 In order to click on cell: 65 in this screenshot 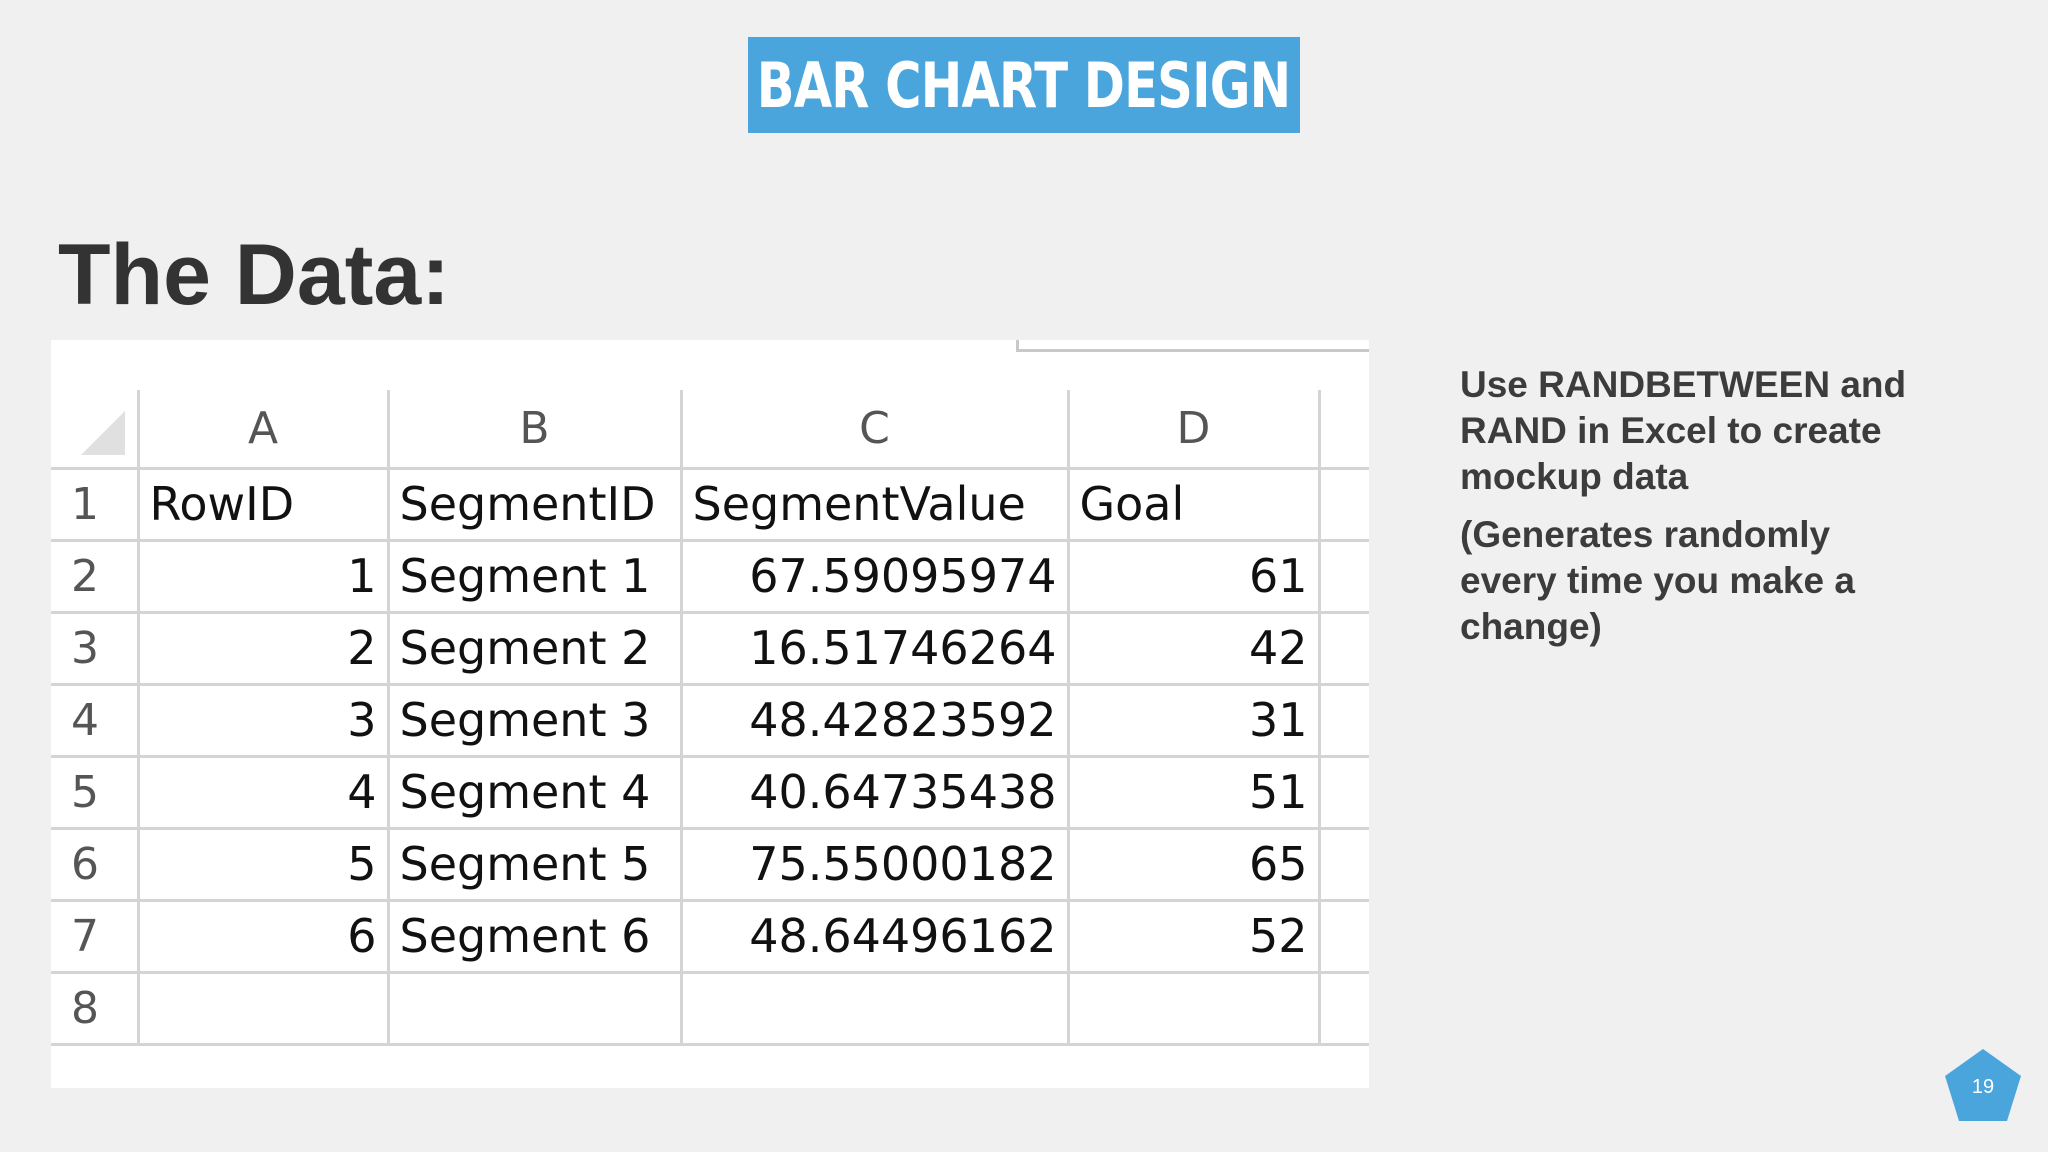, I will do `click(1193, 864)`.